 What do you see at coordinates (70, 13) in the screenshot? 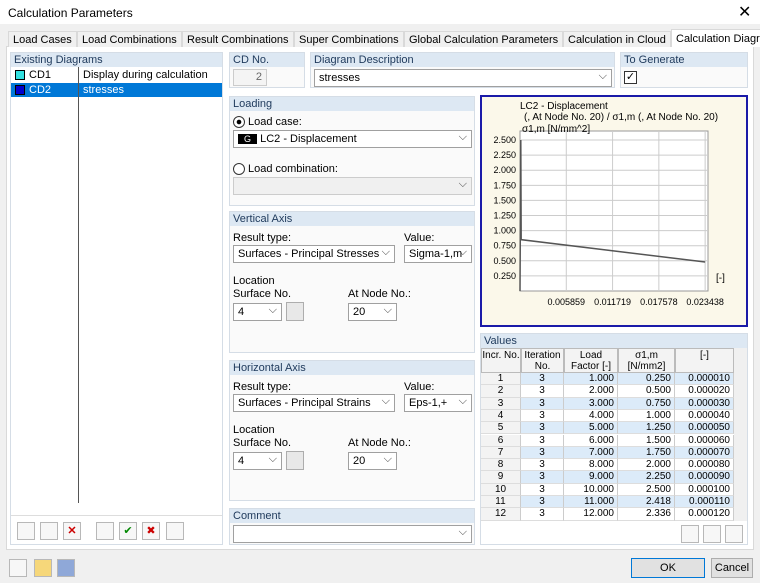
I see `window-title: Calculation Parameters` at bounding box center [70, 13].